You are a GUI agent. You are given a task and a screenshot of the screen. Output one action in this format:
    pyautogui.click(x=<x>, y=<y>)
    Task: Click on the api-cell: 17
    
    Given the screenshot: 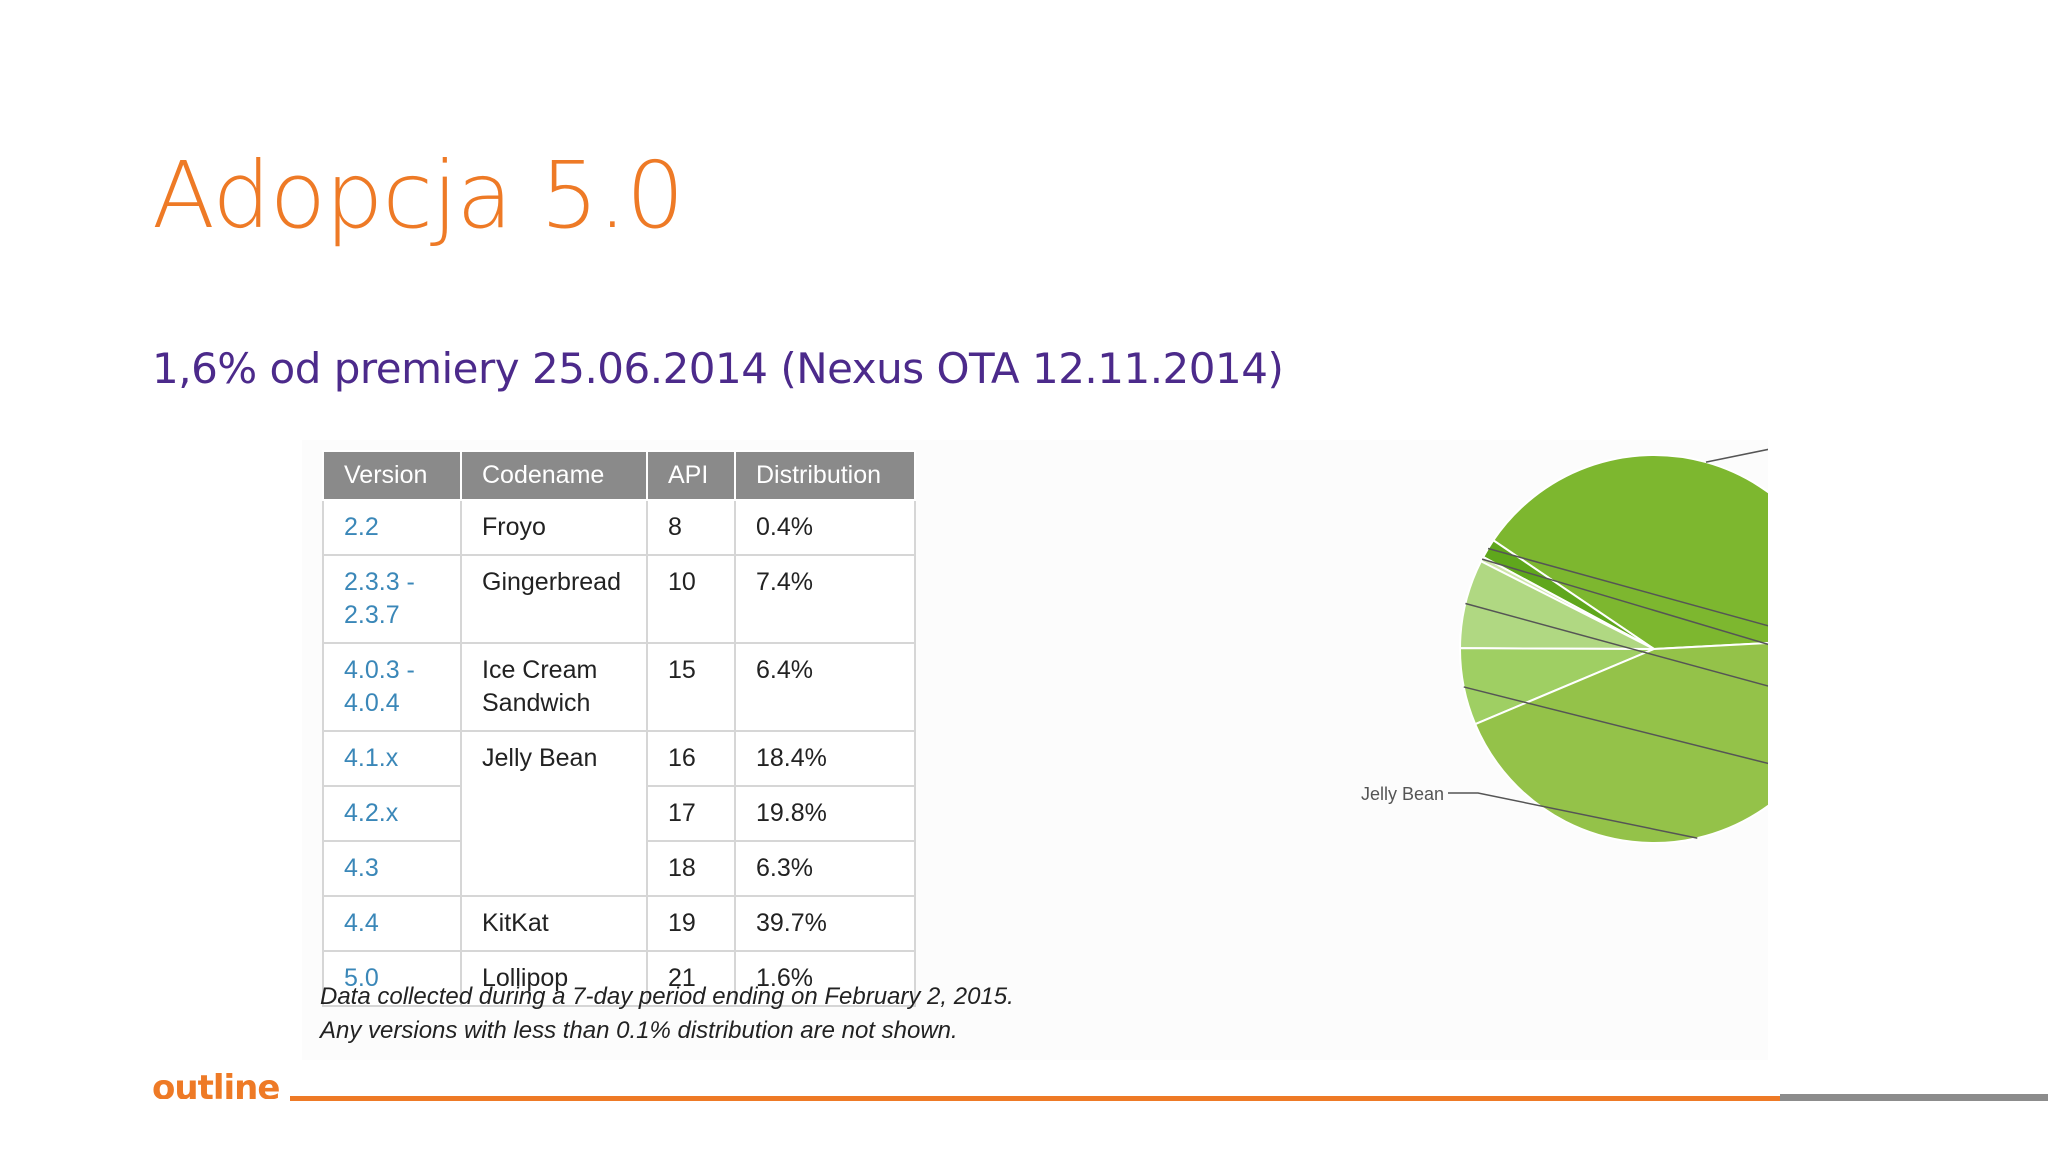 What is the action you would take?
    pyautogui.click(x=691, y=813)
    